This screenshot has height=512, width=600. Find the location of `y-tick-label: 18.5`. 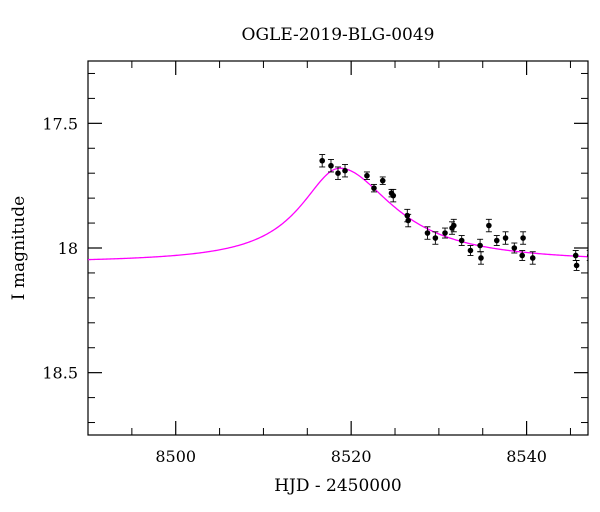

y-tick-label: 18.5 is located at coordinates (60, 373).